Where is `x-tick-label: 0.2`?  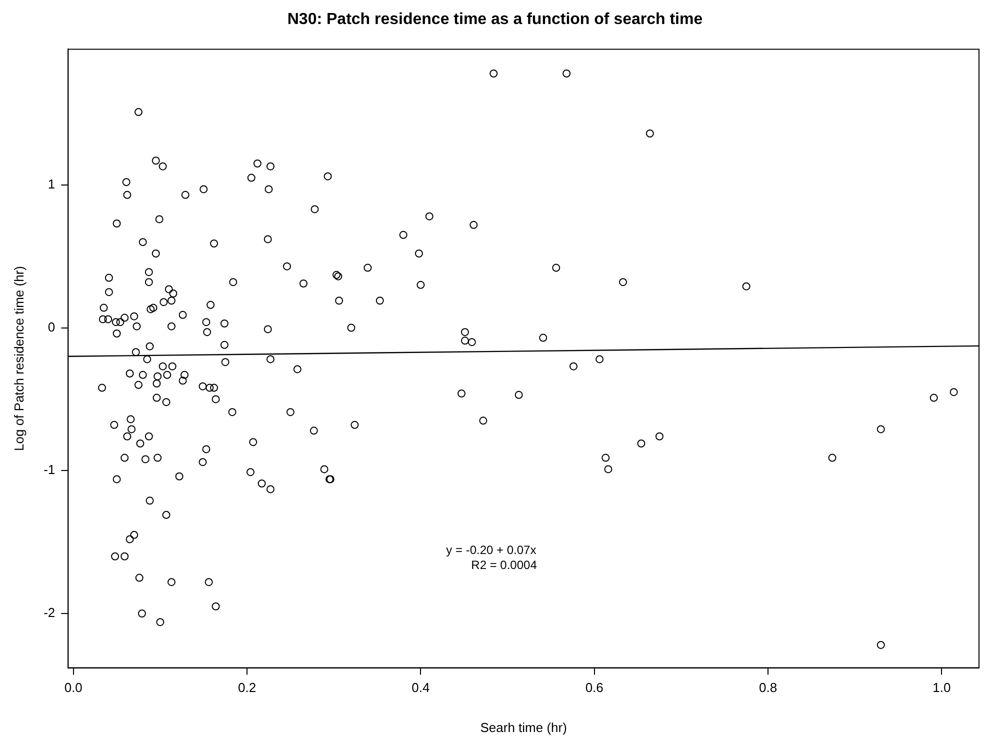
x-tick-label: 0.2 is located at coordinates (247, 688).